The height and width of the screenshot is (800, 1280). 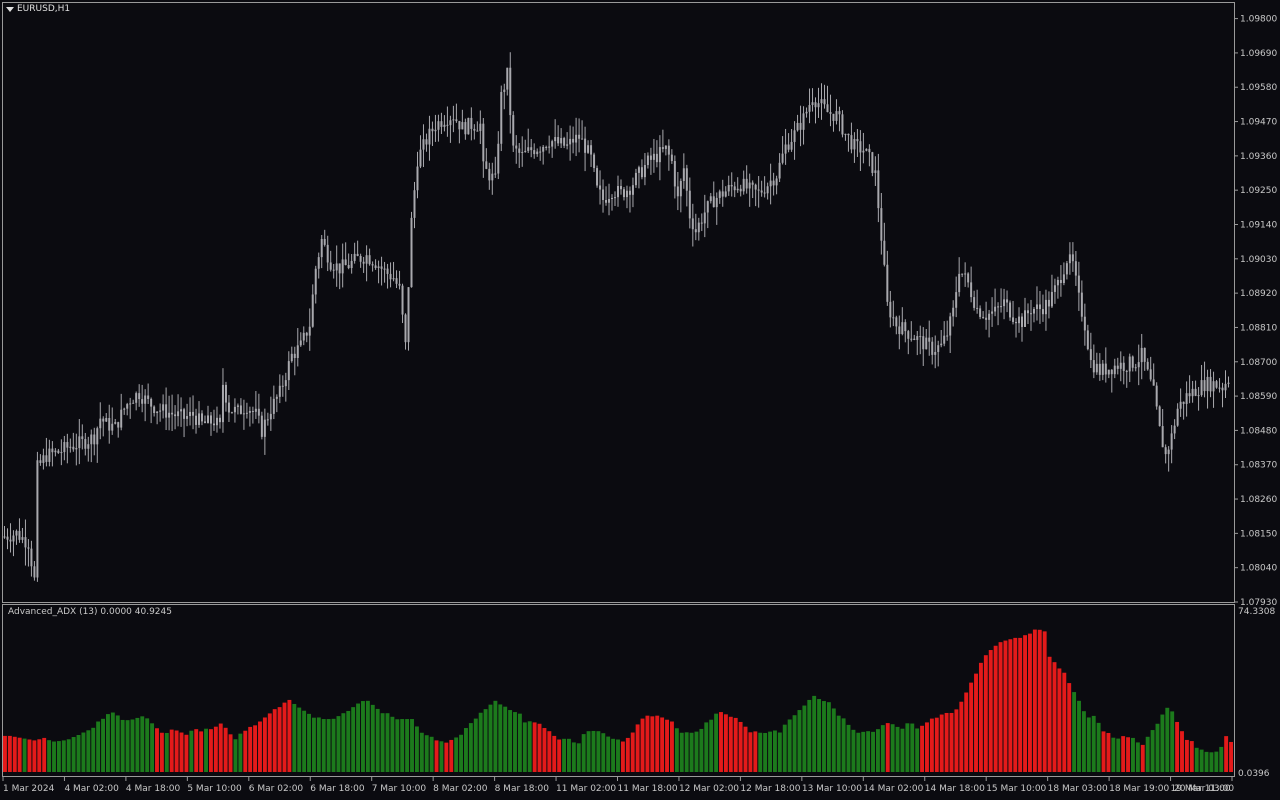 What do you see at coordinates (214, 789) in the screenshot?
I see `time-axis-label: 5 Mar 10:00` at bounding box center [214, 789].